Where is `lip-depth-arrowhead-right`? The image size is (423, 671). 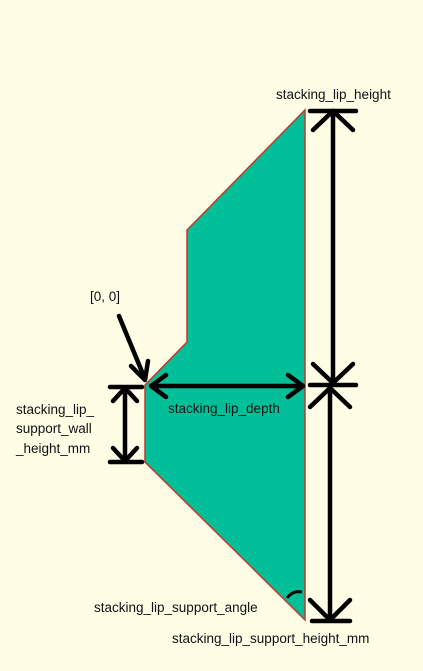
lip-depth-arrowhead-right is located at coordinates (295, 386).